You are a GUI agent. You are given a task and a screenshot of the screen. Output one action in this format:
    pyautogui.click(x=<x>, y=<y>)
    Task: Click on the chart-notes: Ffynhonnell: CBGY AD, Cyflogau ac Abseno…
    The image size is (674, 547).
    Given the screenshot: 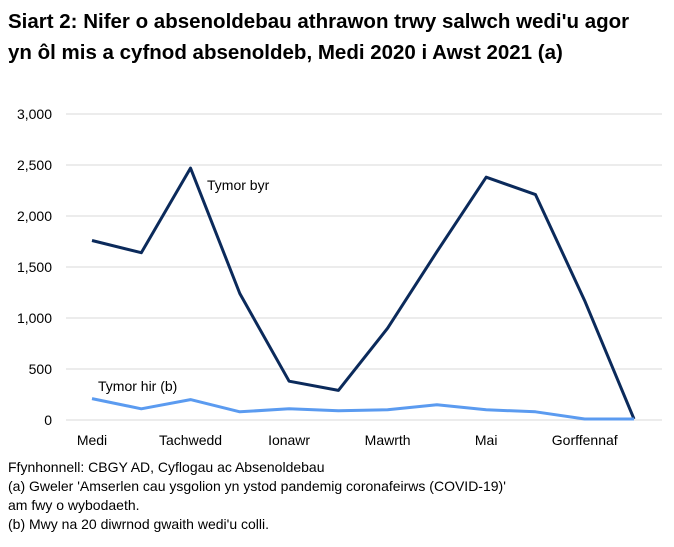 What is the action you would take?
    pyautogui.click(x=338, y=496)
    